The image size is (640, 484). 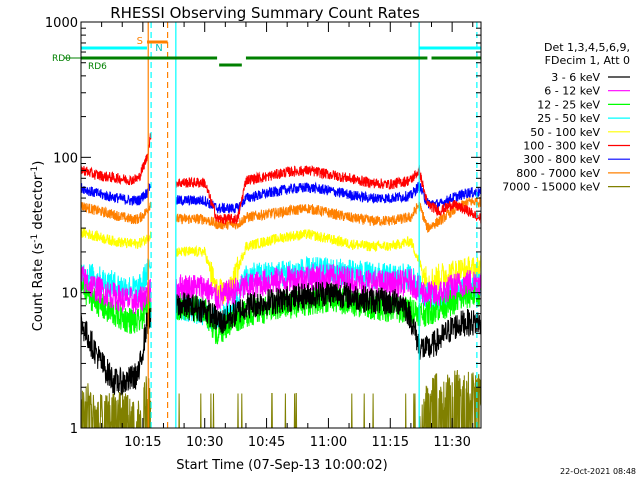 What do you see at coordinates (561, 159) in the screenshot?
I see `legend-entry-label: 300 - 800 keV` at bounding box center [561, 159].